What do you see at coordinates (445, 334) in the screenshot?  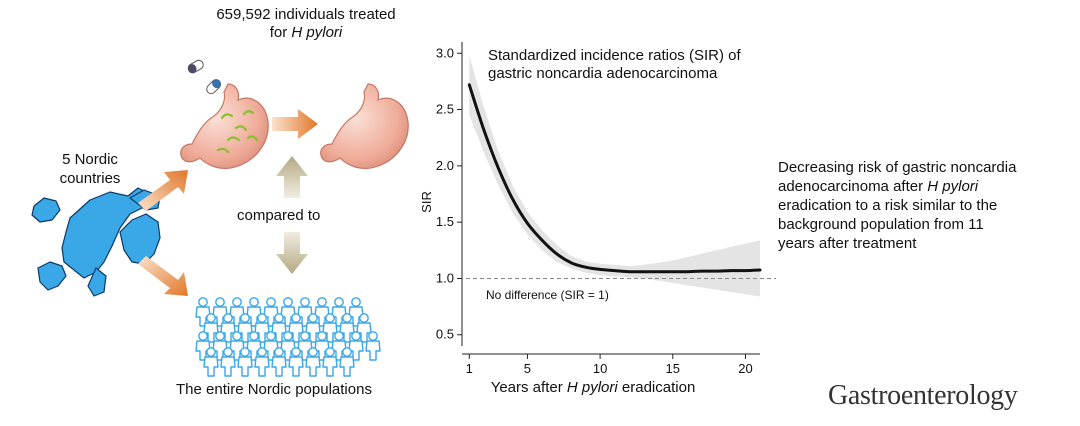 I see `y-tick-label: 0.5` at bounding box center [445, 334].